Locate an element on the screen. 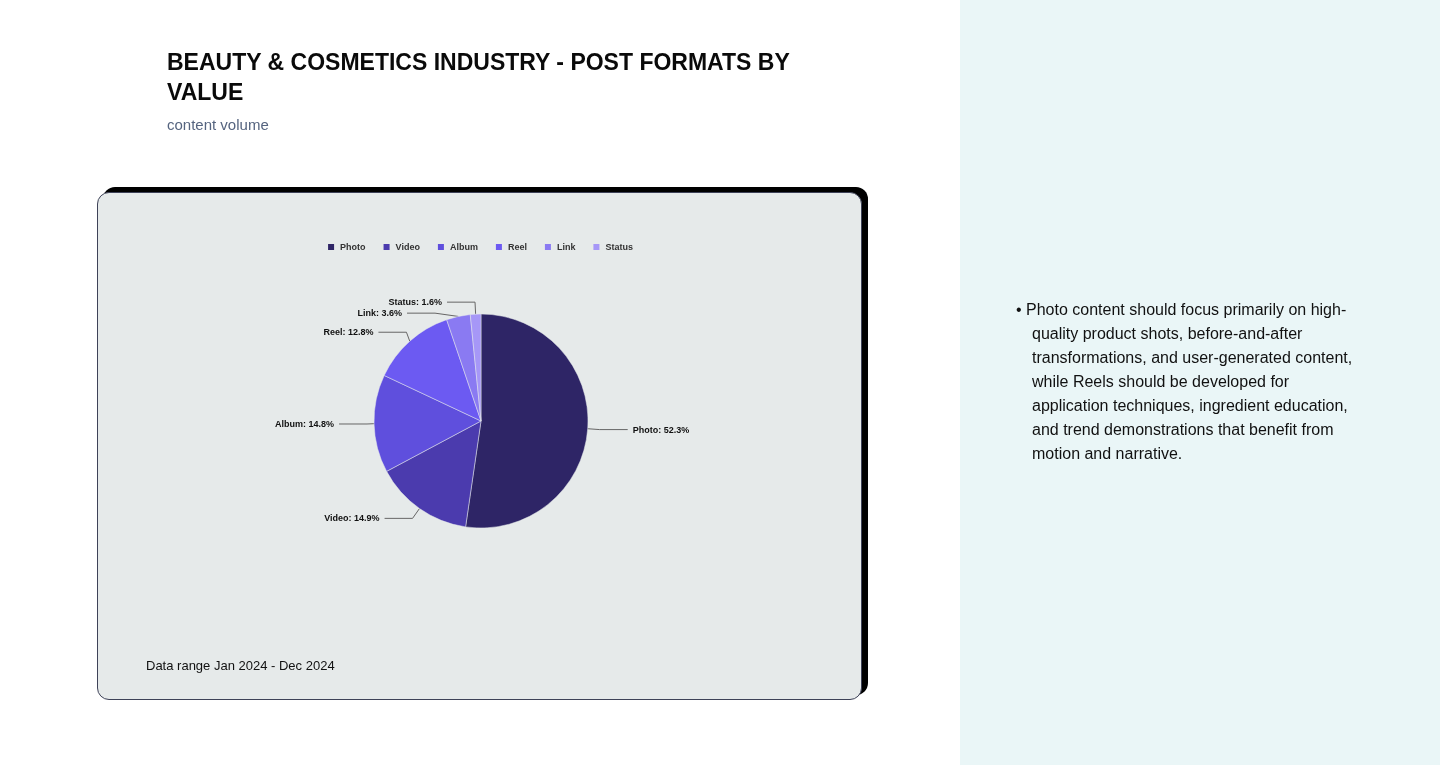  legend-label: Album is located at coordinates (463, 247).